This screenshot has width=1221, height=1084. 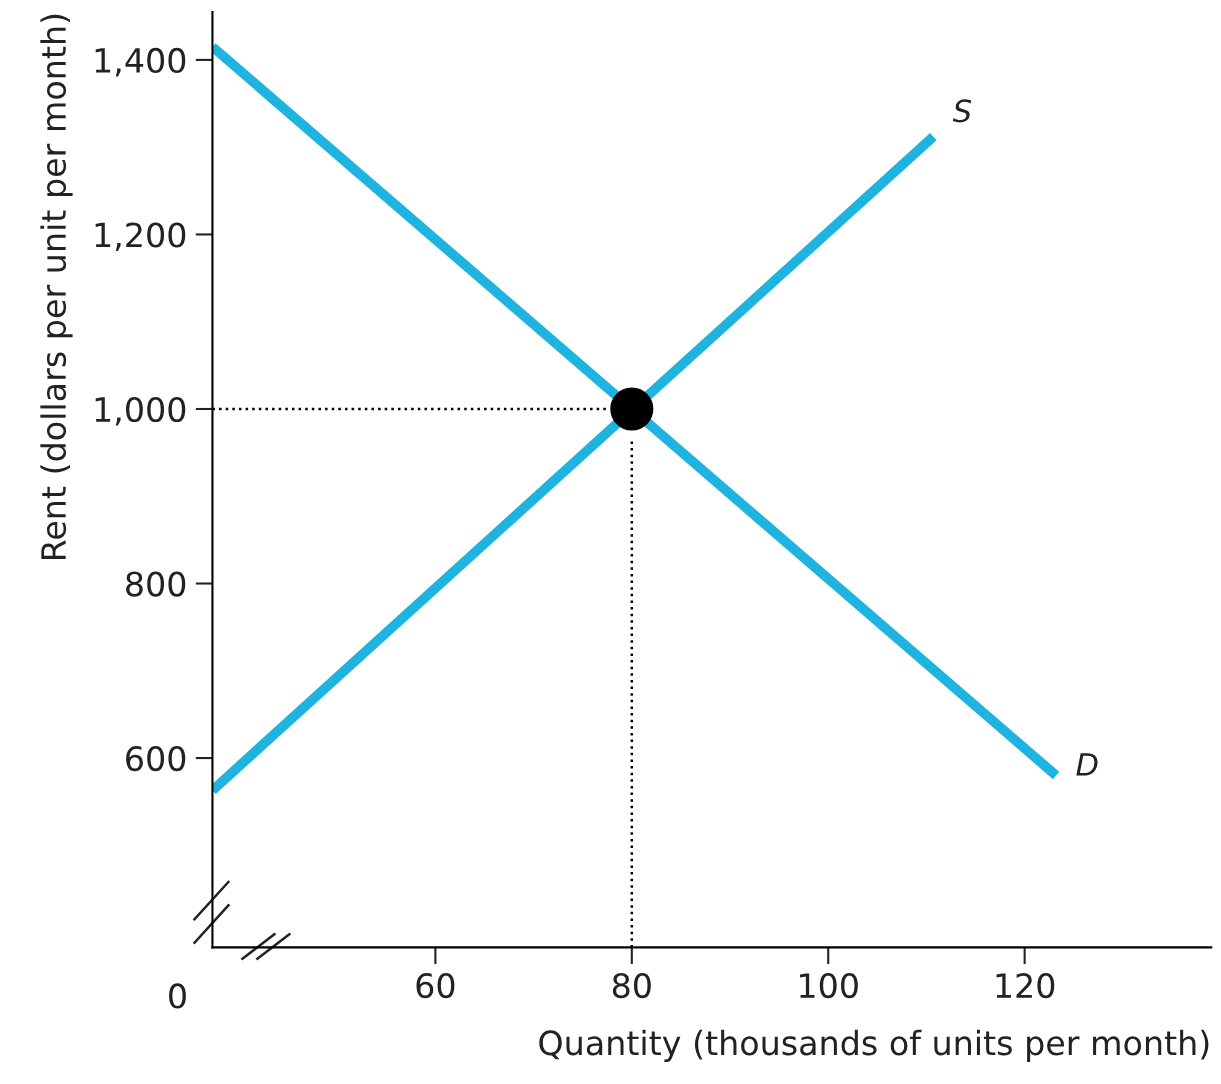 I want to click on y-tick-label: 1,000, so click(x=140, y=411).